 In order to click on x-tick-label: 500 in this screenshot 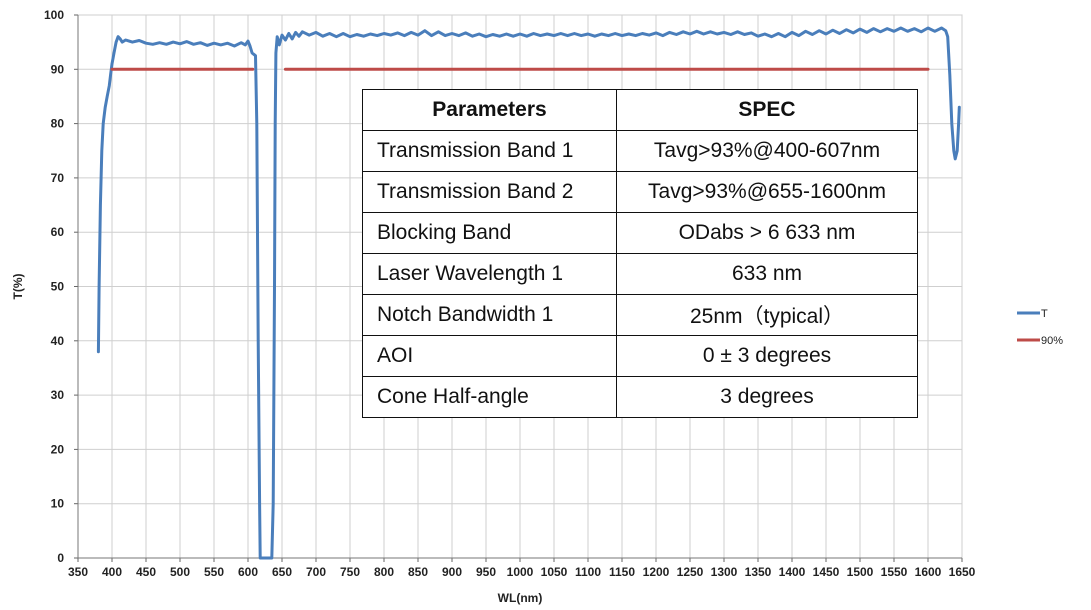, I will do `click(180, 572)`.